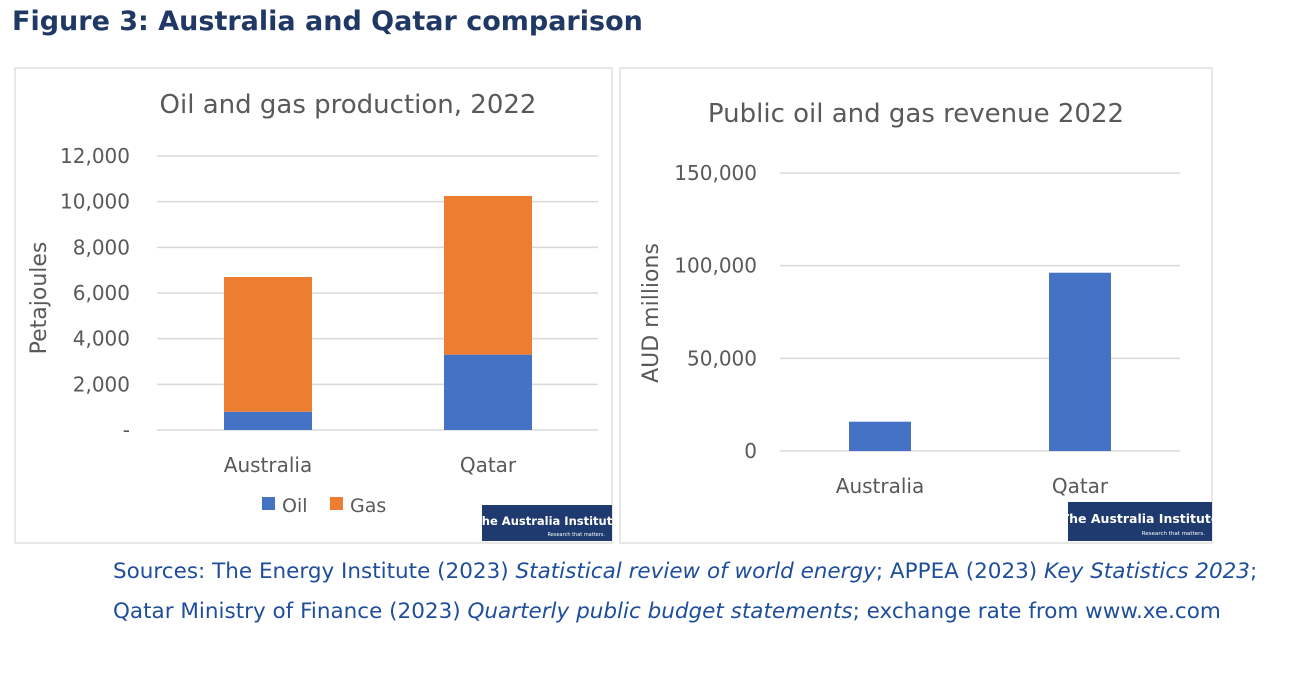 The height and width of the screenshot is (673, 1314). What do you see at coordinates (685, 591) in the screenshot?
I see `source-segment: ; Qatar Ministry of Finance (2023)` at bounding box center [685, 591].